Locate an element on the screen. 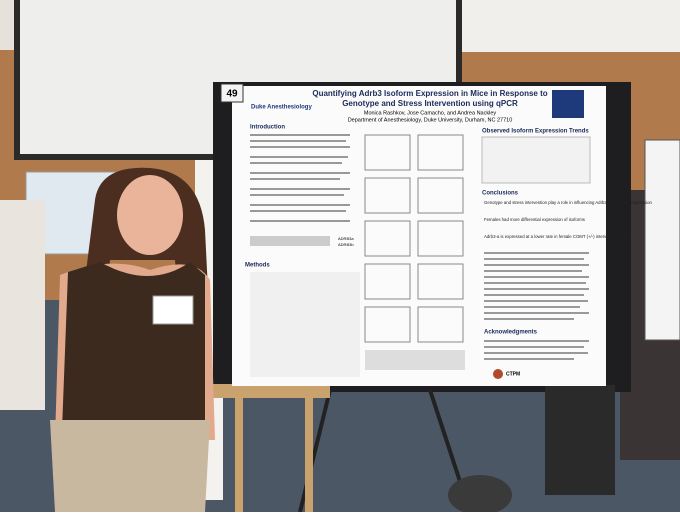 The image size is (680, 517). section-heading: Conclusions is located at coordinates (500, 194).